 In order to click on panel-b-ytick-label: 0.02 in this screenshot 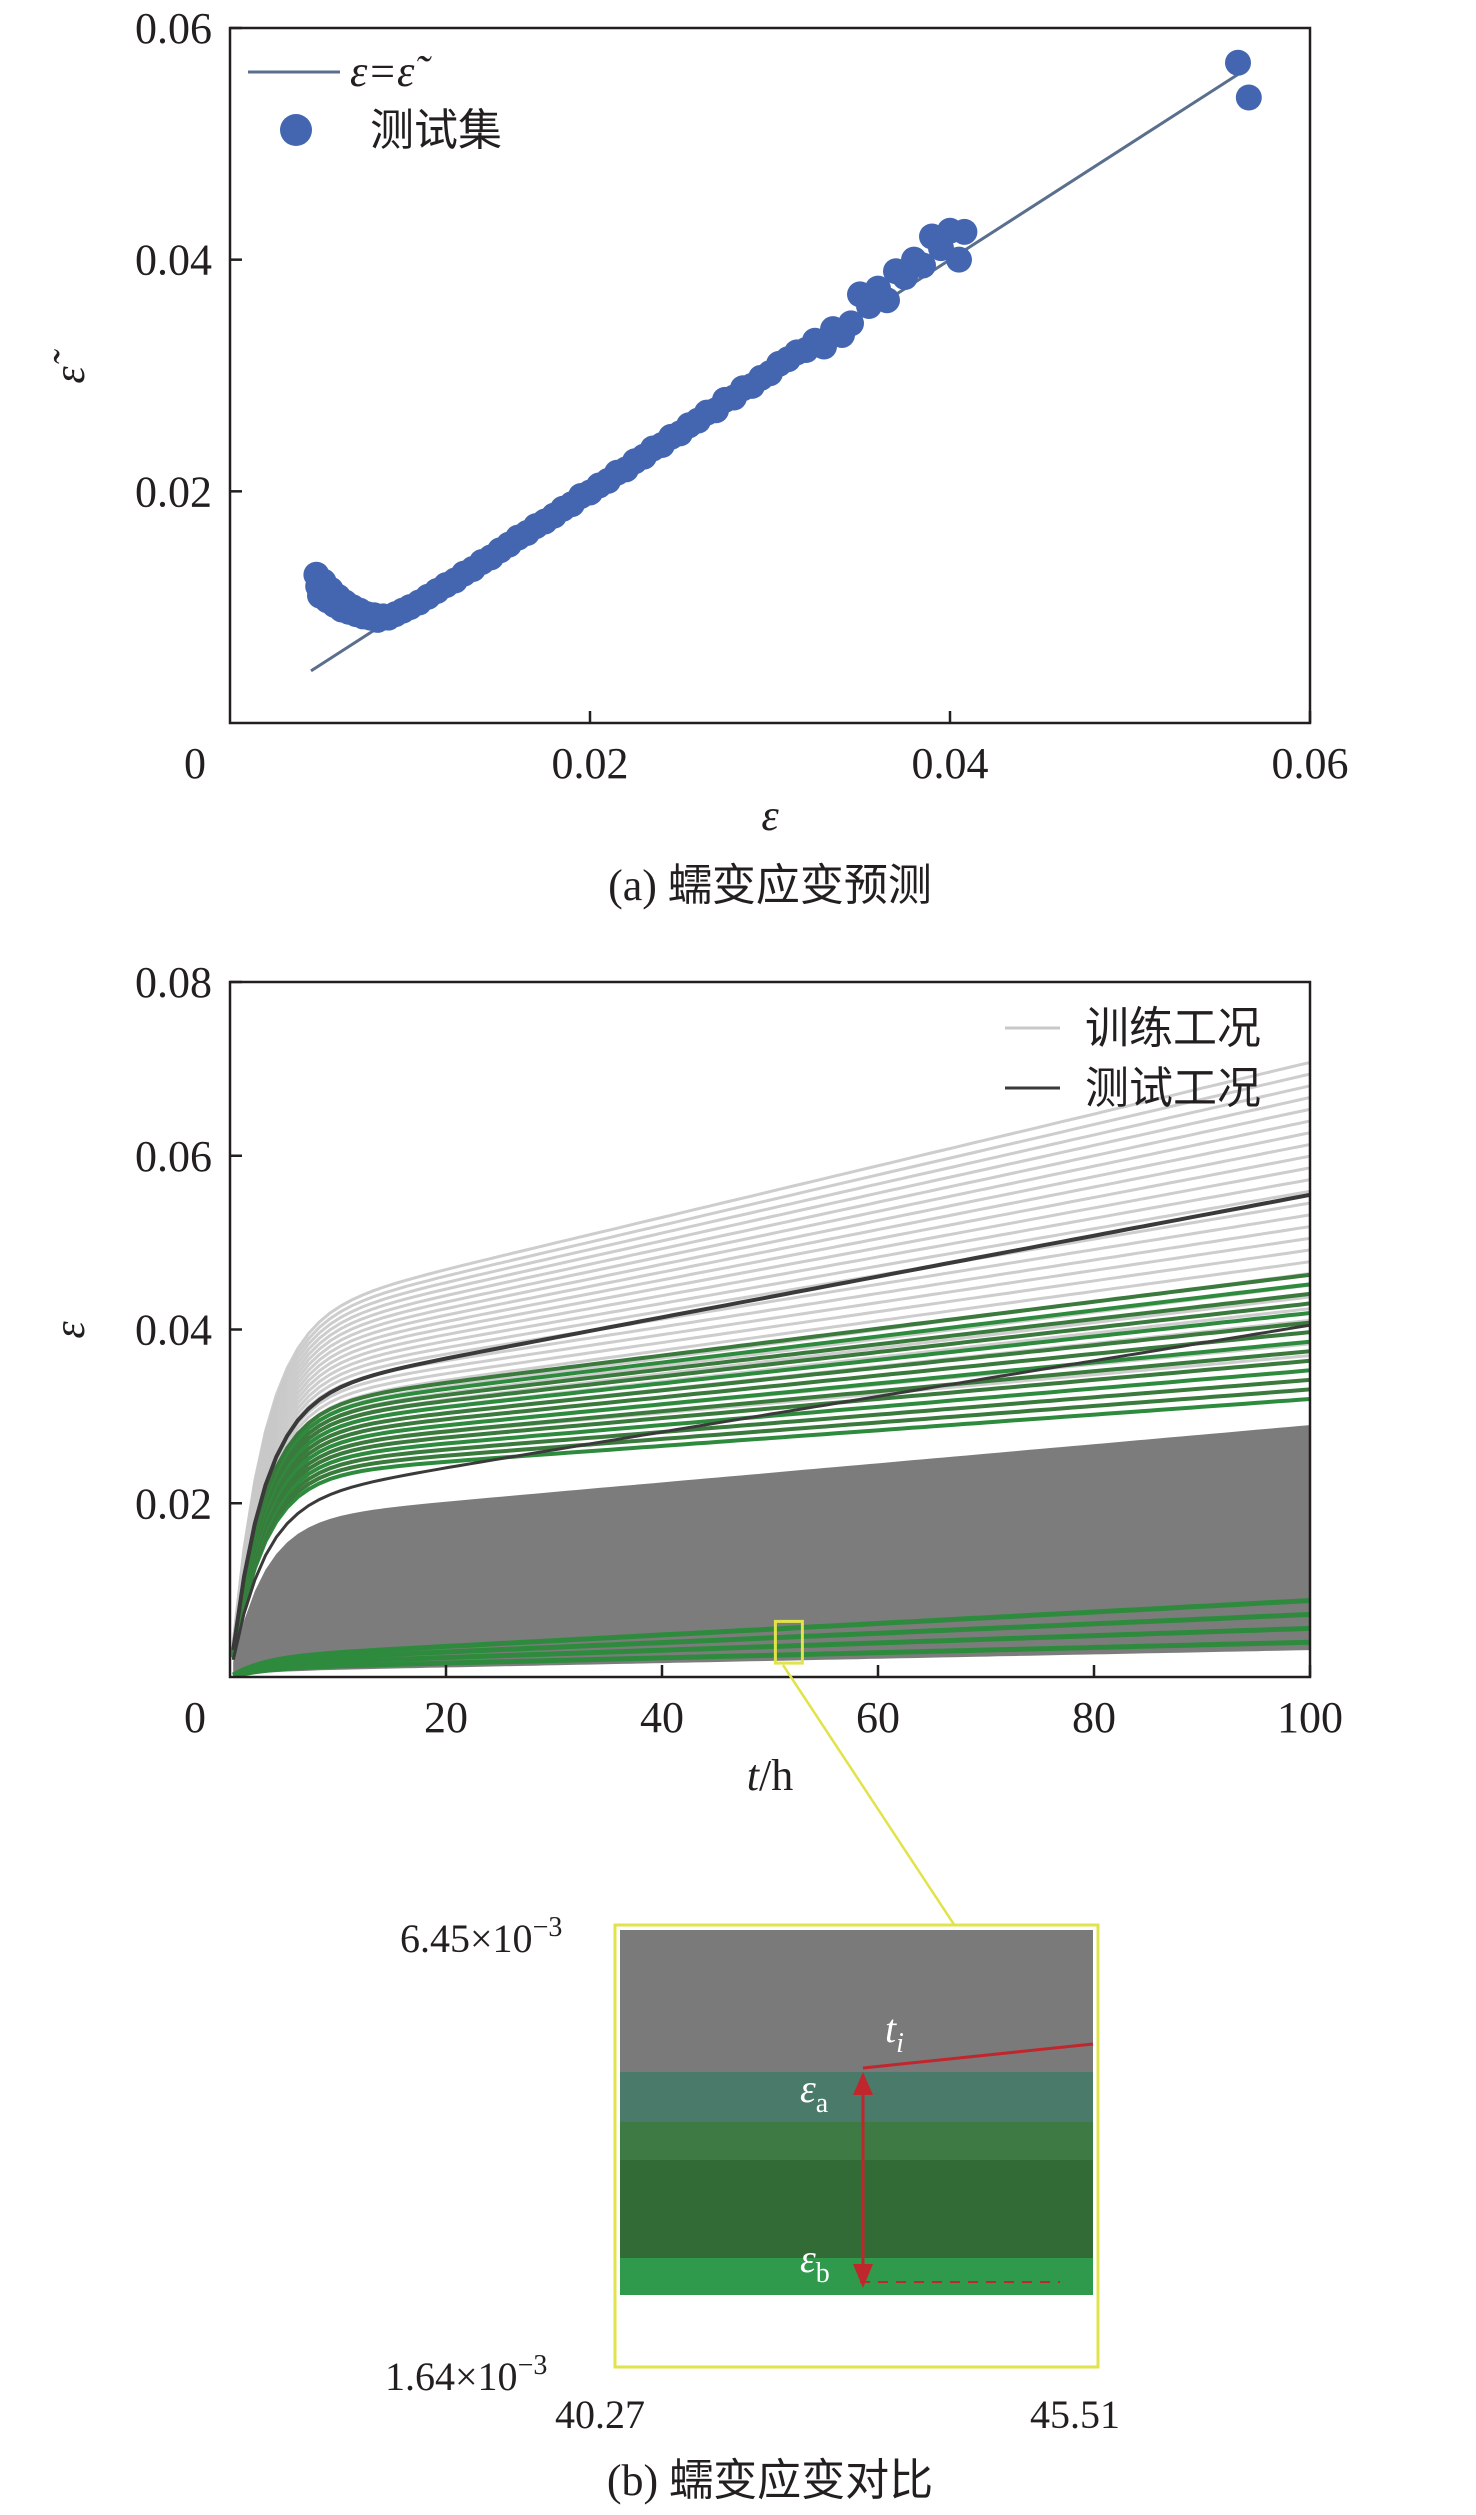, I will do `click(173, 1503)`.